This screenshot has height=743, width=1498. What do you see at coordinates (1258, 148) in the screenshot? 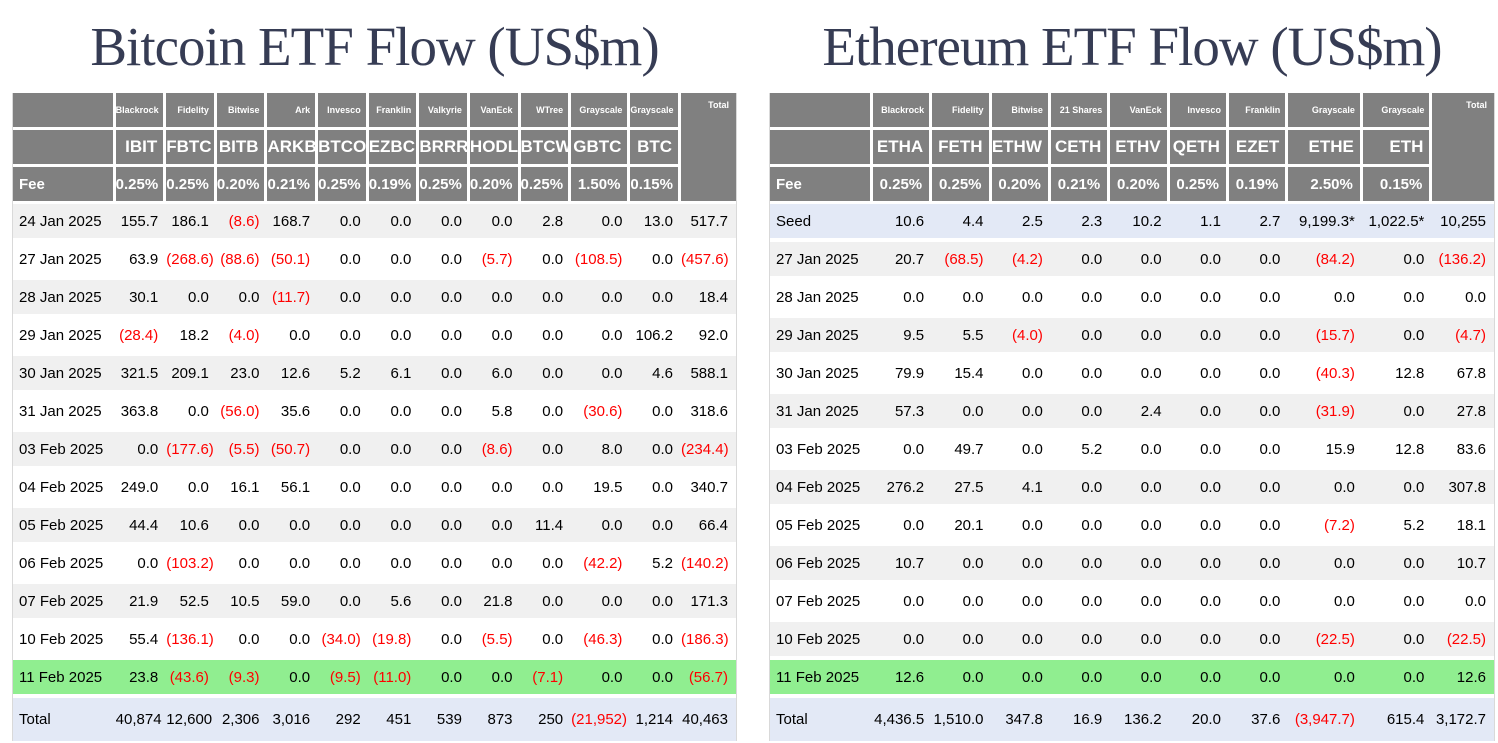
I see `ticker-cell: EZET` at bounding box center [1258, 148].